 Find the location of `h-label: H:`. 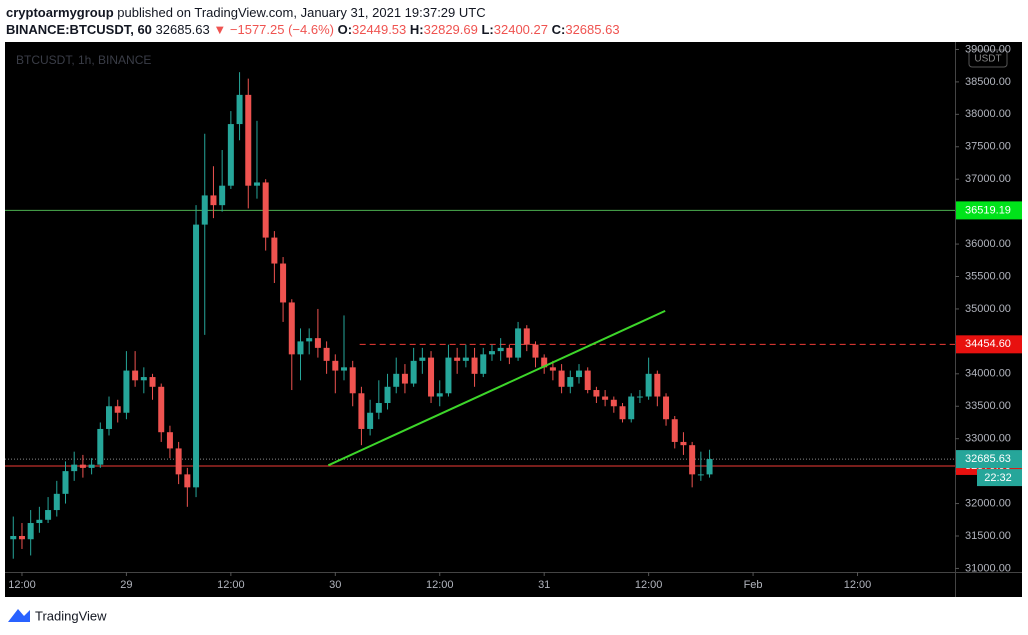

h-label: H: is located at coordinates (416, 29).